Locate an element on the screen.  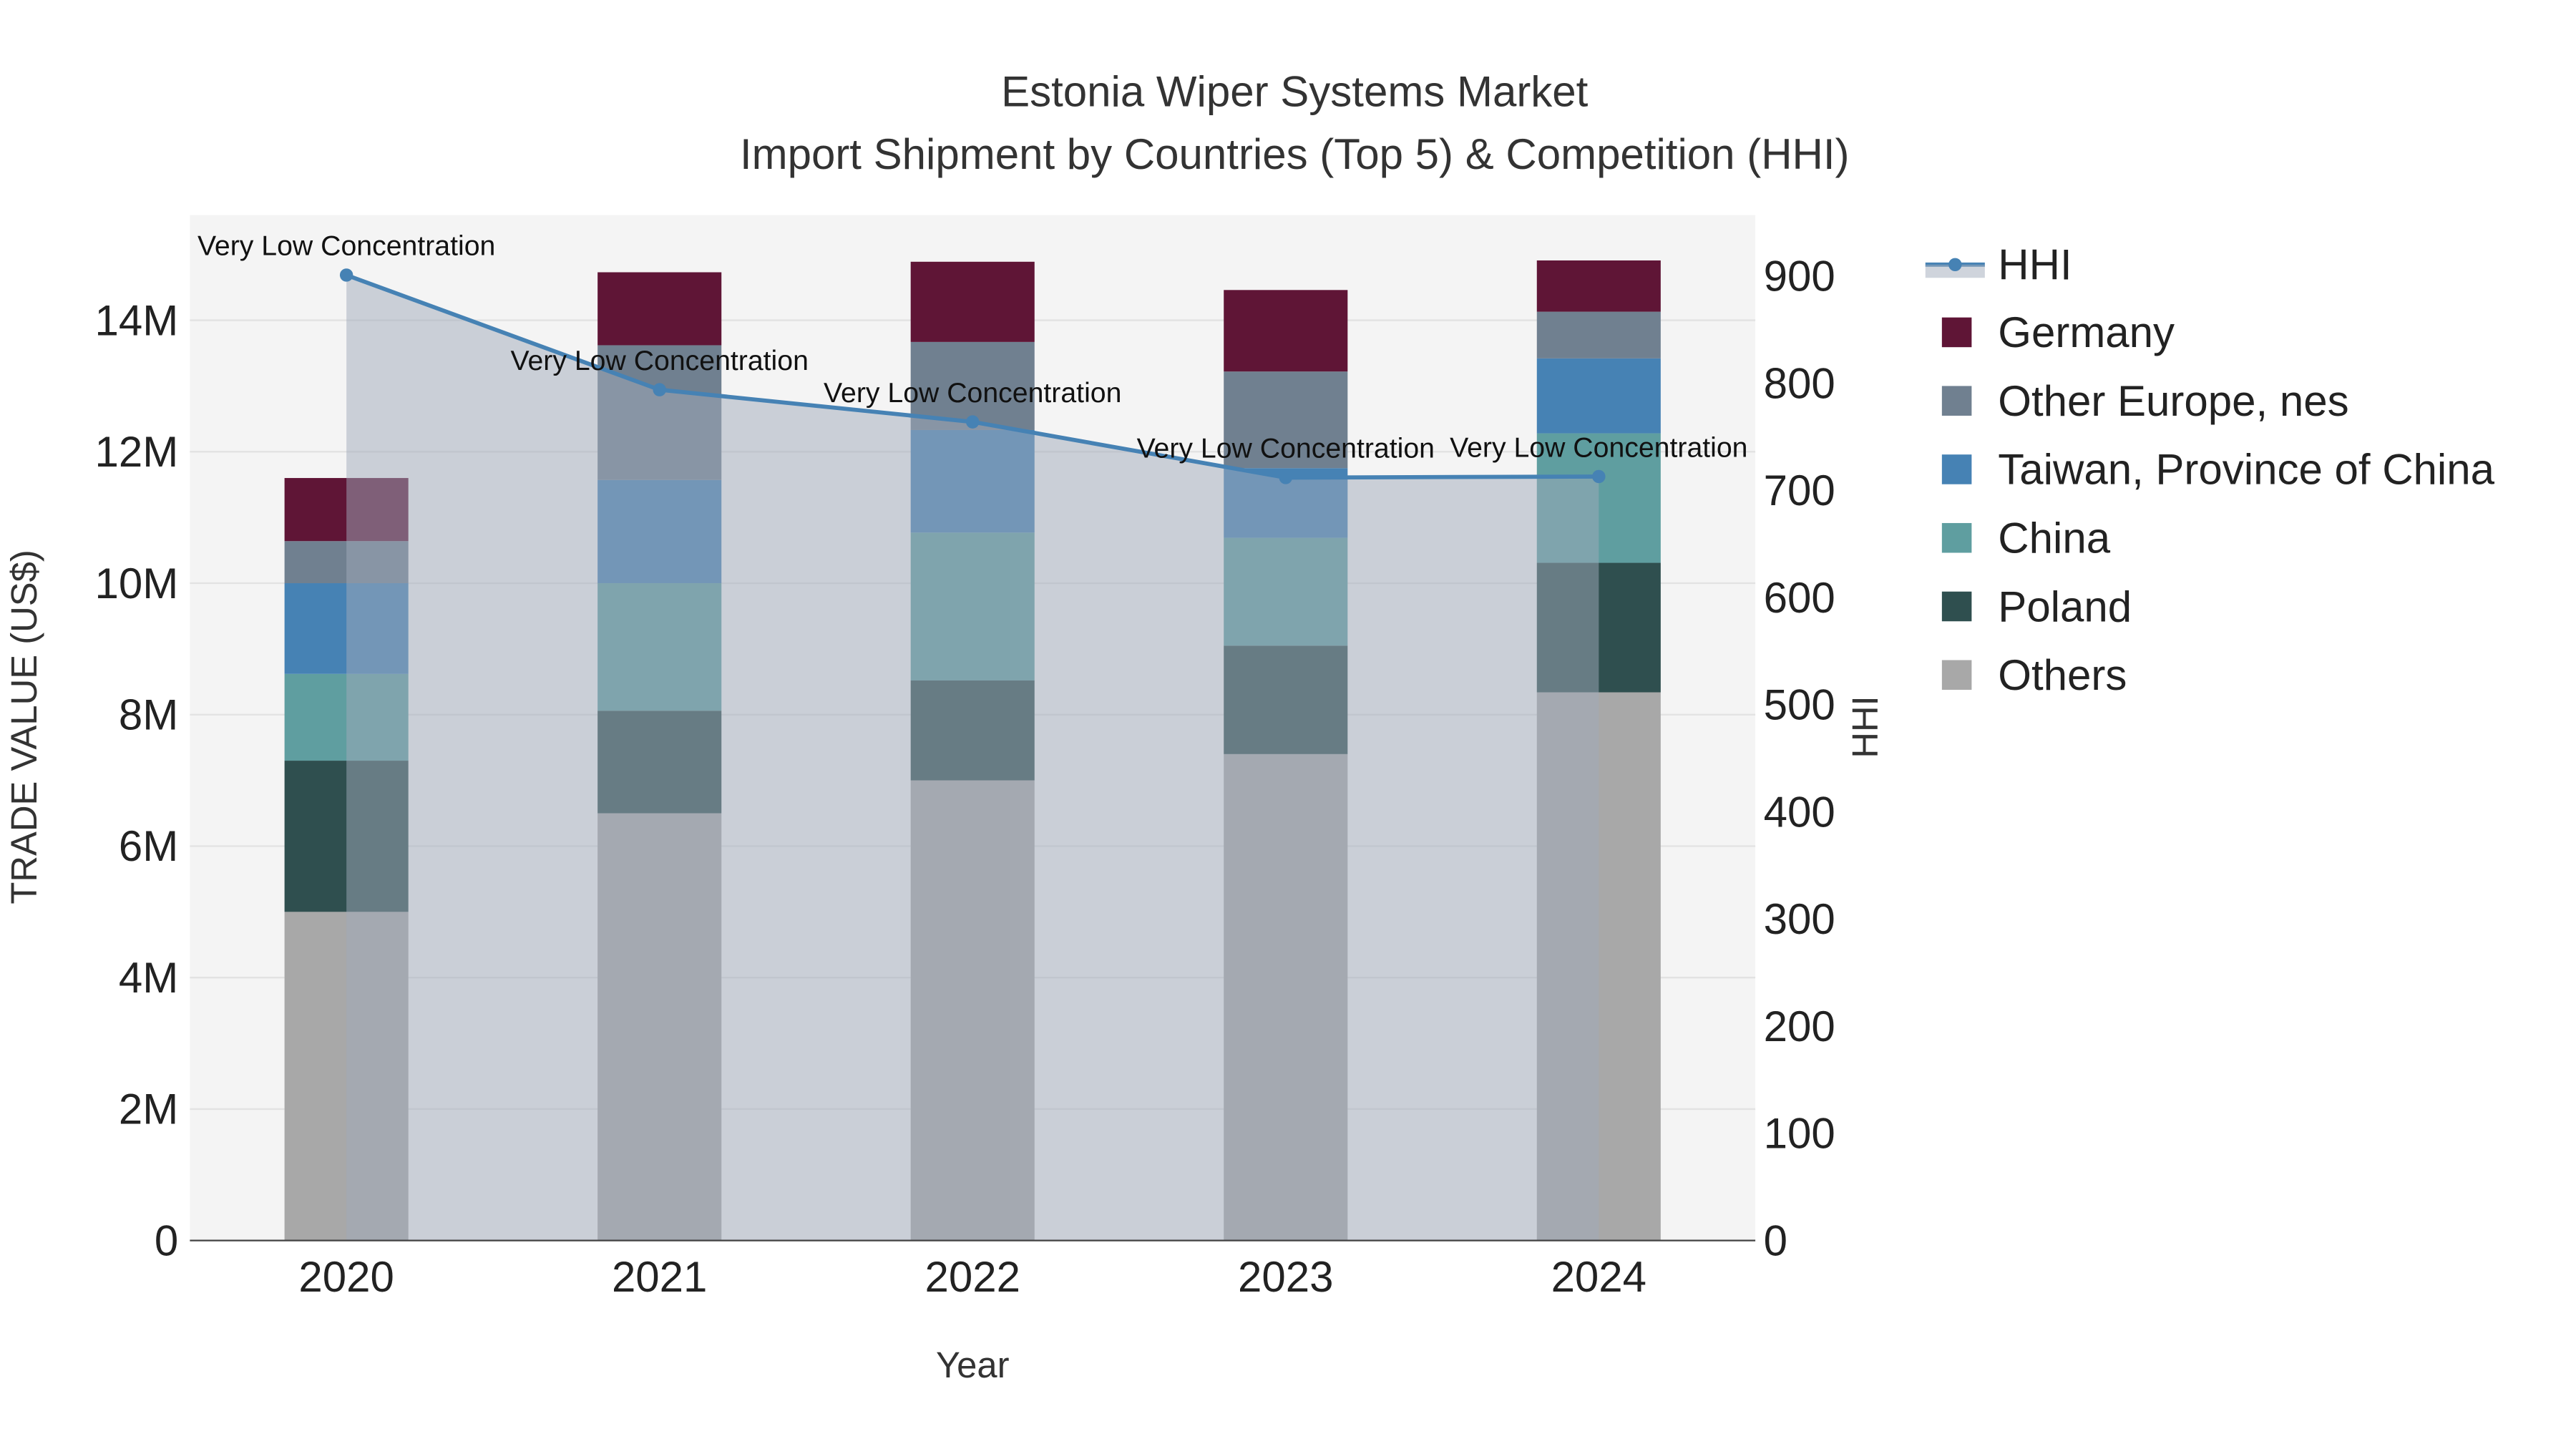
legend-label: Other Europe, nes is located at coordinates (2173, 401).